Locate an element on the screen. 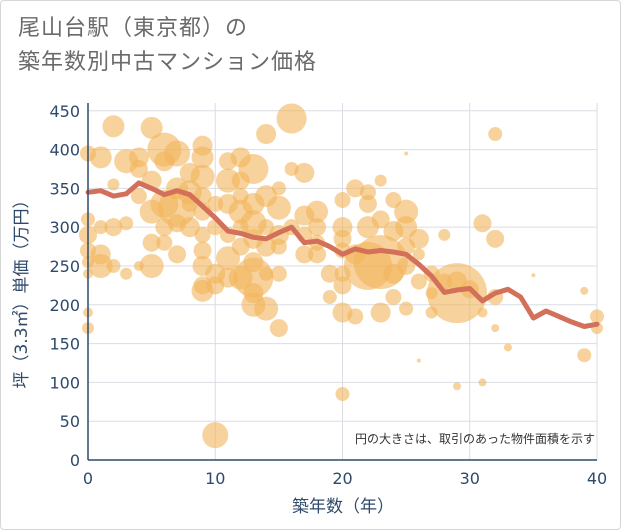 The width and height of the screenshot is (621, 530). title-line-2: 築年数別中古マンション価格 is located at coordinates (168, 62).